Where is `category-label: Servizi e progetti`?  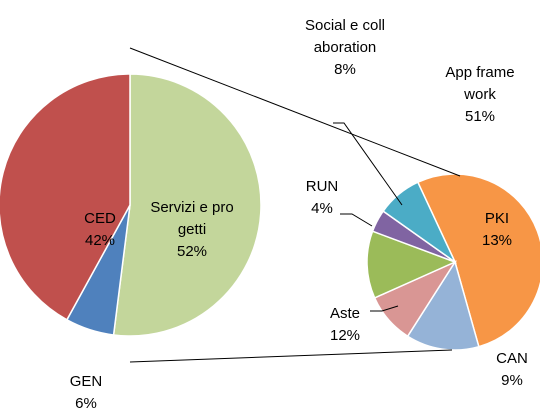 category-label: Servizi e progetti is located at coordinates (192, 218).